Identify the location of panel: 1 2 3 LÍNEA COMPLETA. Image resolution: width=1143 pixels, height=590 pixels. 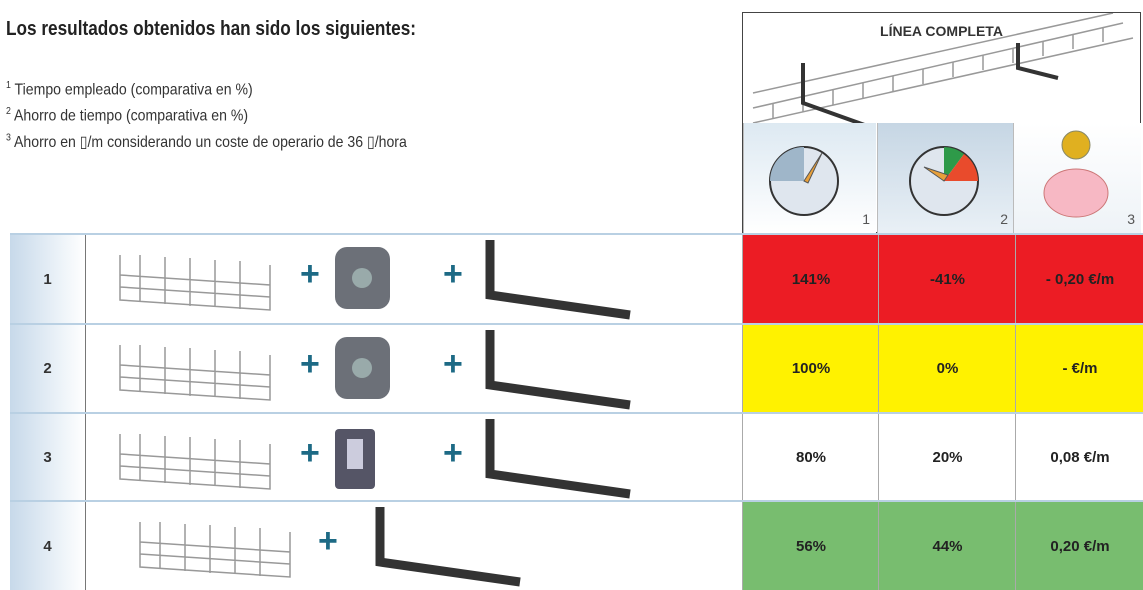
(941, 122).